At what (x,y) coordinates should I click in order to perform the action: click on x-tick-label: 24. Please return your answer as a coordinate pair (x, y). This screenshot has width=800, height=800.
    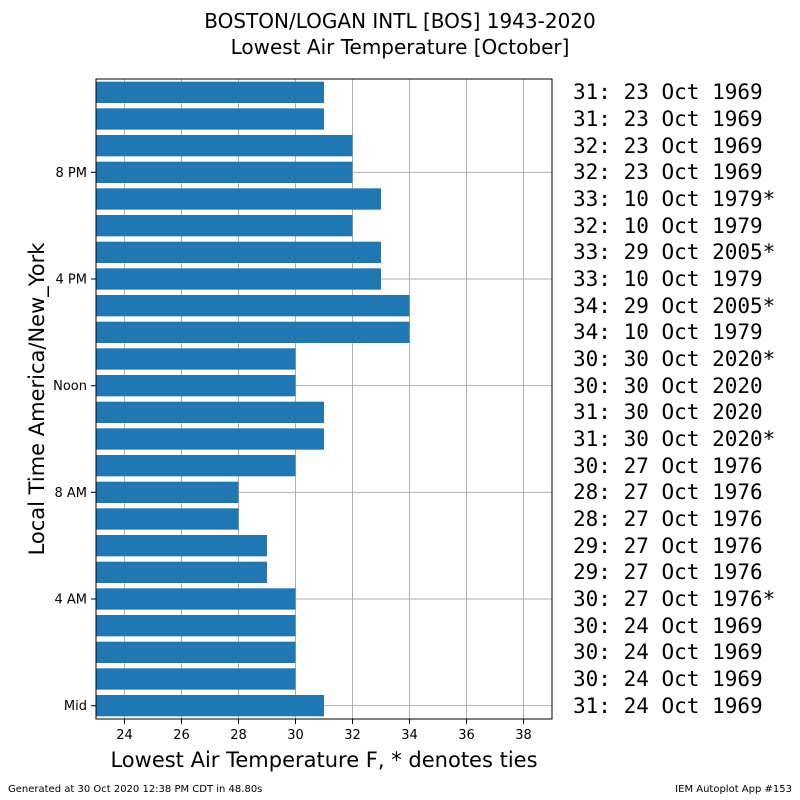
    Looking at the image, I should click on (124, 735).